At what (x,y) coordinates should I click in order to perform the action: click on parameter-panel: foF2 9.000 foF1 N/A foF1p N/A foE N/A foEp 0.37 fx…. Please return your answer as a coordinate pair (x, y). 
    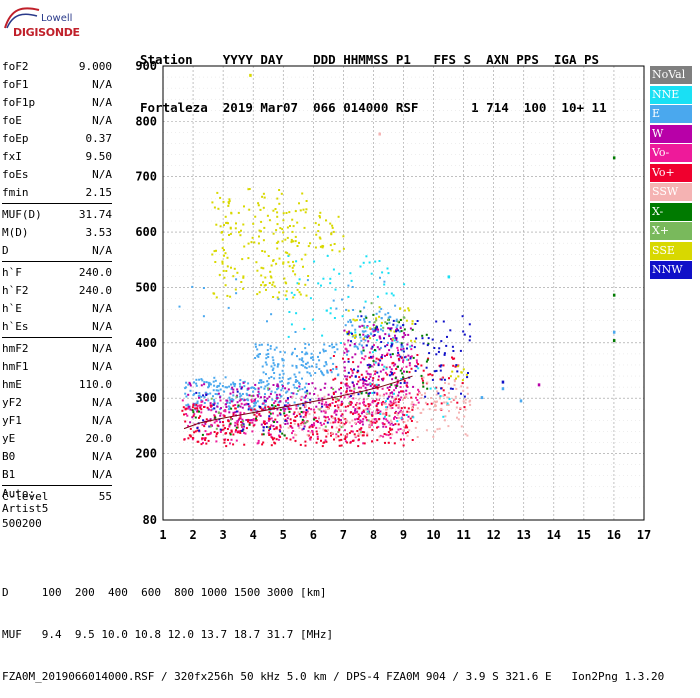
    Looking at the image, I should click on (57, 282).